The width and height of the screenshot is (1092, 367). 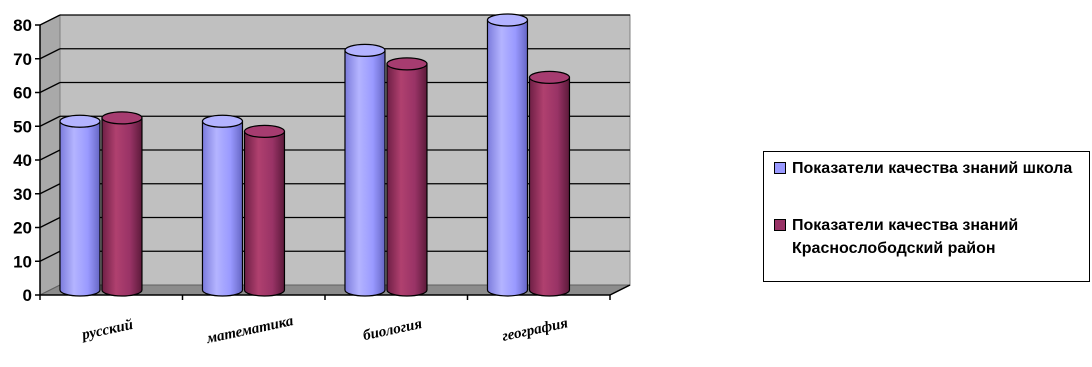 I want to click on legend-swatch-district, so click(x=780, y=225).